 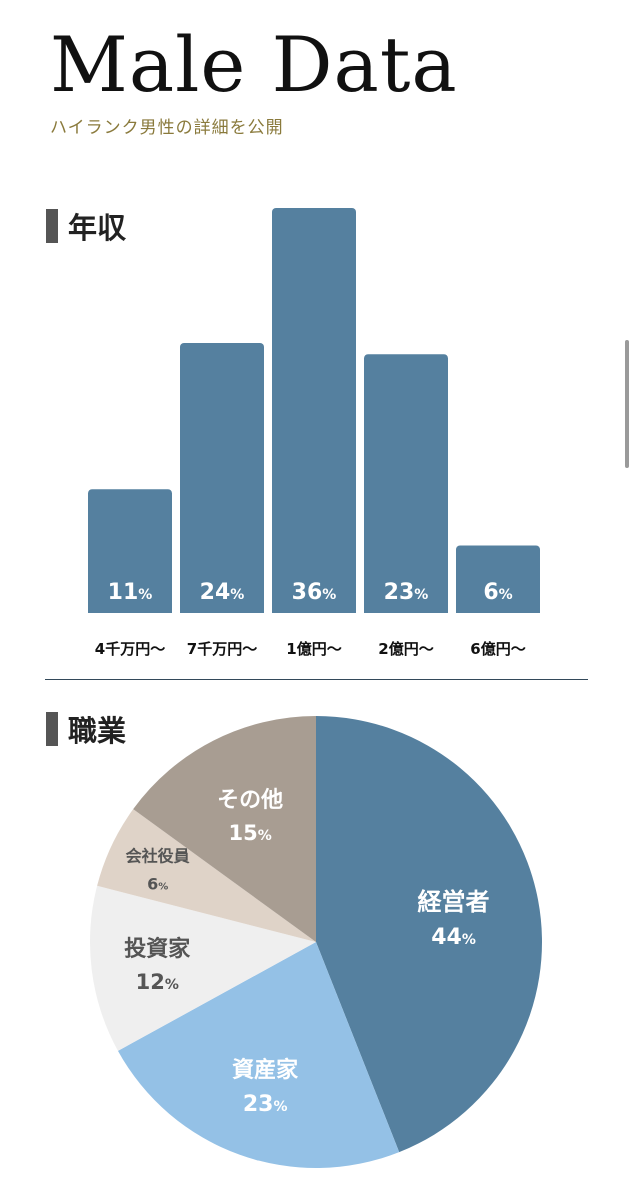 What do you see at coordinates (130, 649) in the screenshot?
I see `x-tick-label: 4千万円〜` at bounding box center [130, 649].